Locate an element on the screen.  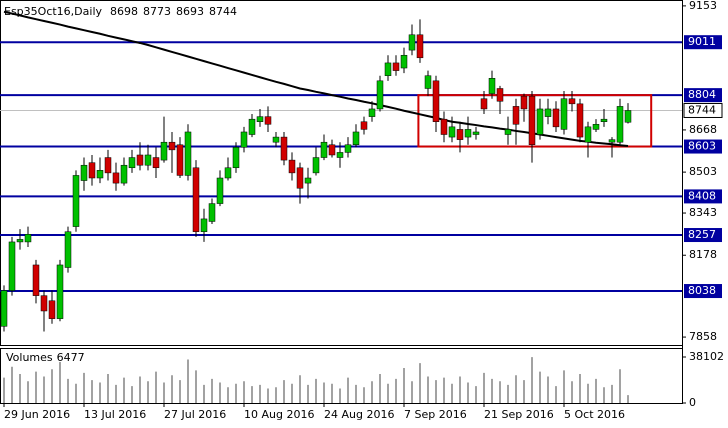
y-tick-label: 8668 is located at coordinates (703, 129).